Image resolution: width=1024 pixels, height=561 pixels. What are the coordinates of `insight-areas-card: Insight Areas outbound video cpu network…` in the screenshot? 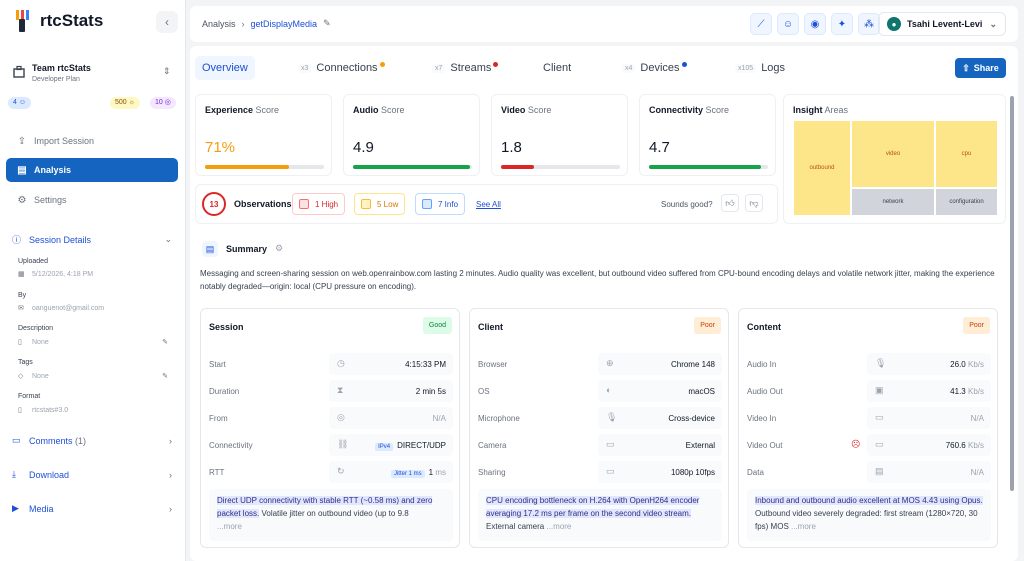 It's located at (894, 159).